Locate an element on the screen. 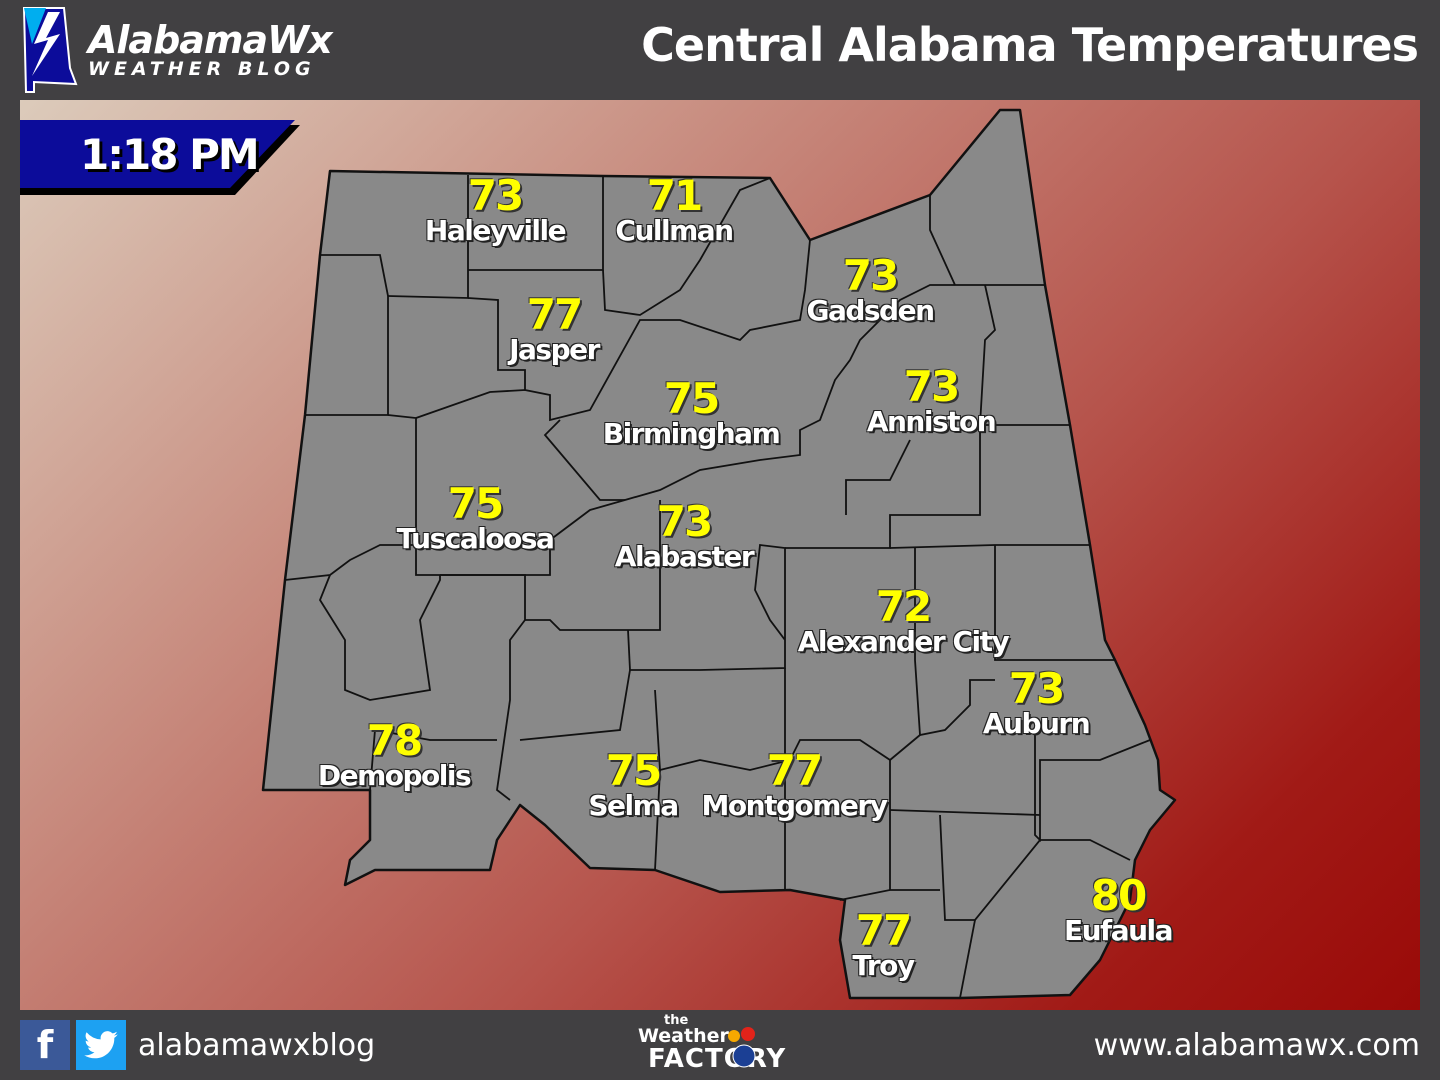 This screenshot has height=1080, width=1440. station-birmingham: 75 Birmingham is located at coordinates (691, 412).